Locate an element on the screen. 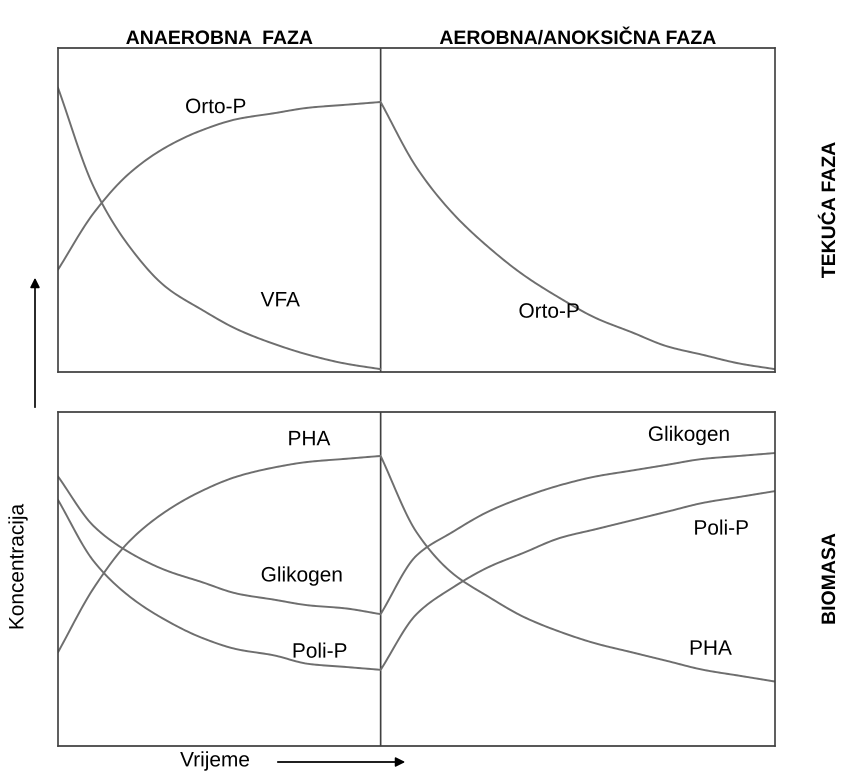  text: ANAEROBNA FAZA is located at coordinates (219, 37).